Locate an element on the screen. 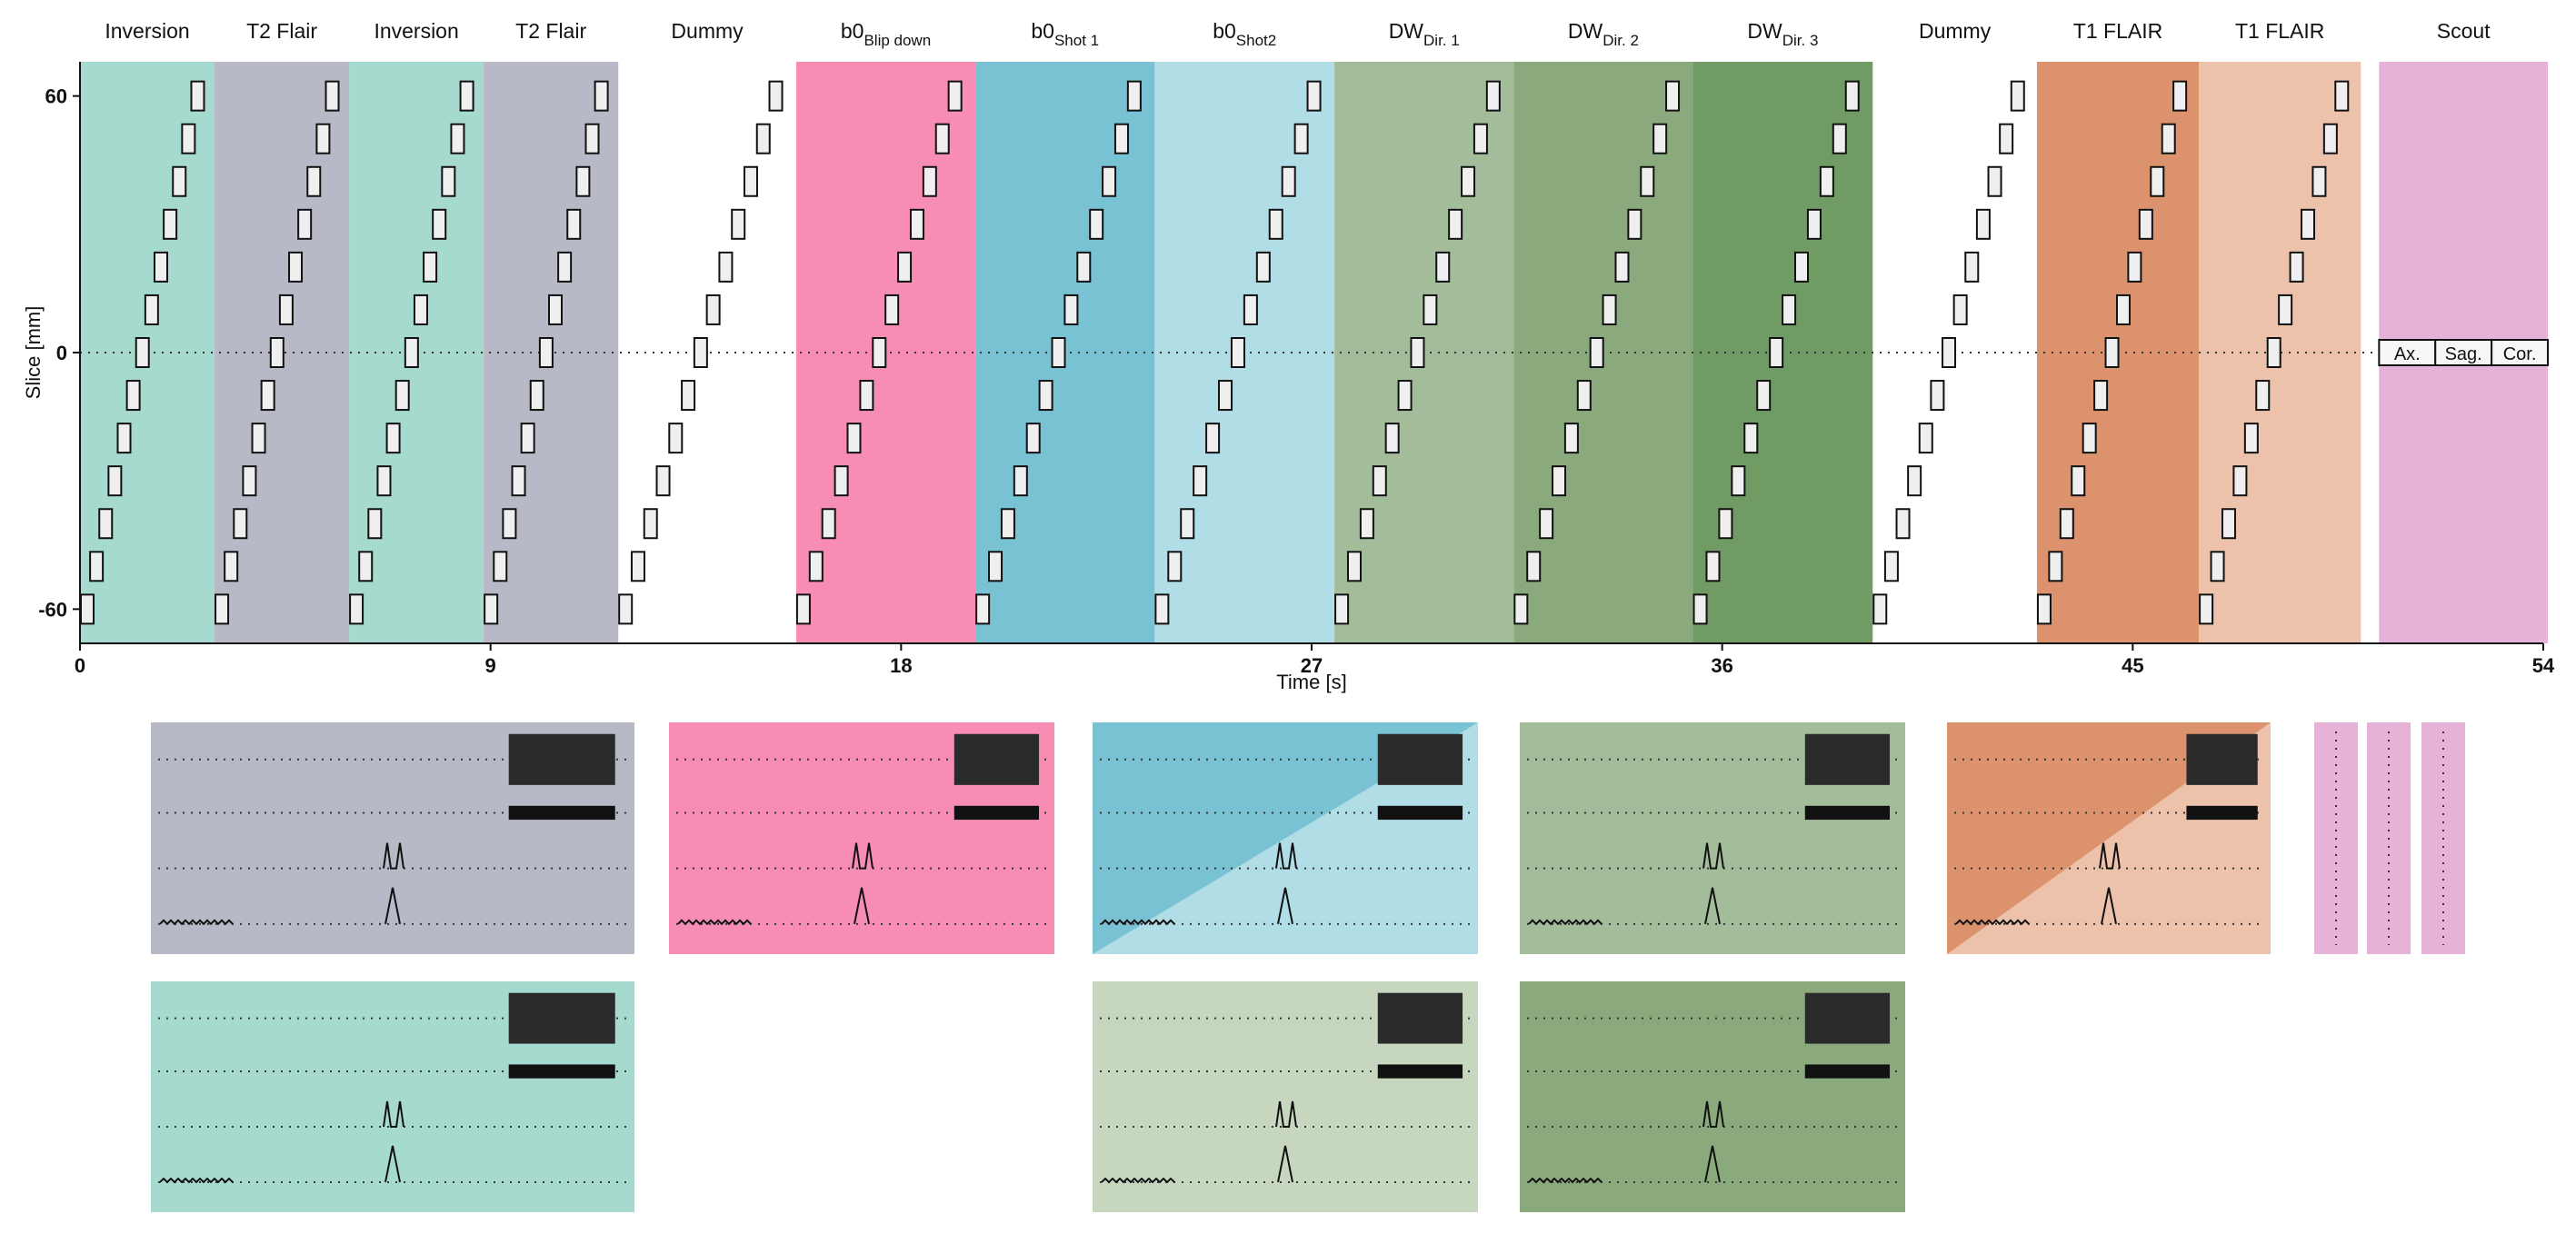 The width and height of the screenshot is (2576, 1234). readout-block is located at coordinates (2222, 759).